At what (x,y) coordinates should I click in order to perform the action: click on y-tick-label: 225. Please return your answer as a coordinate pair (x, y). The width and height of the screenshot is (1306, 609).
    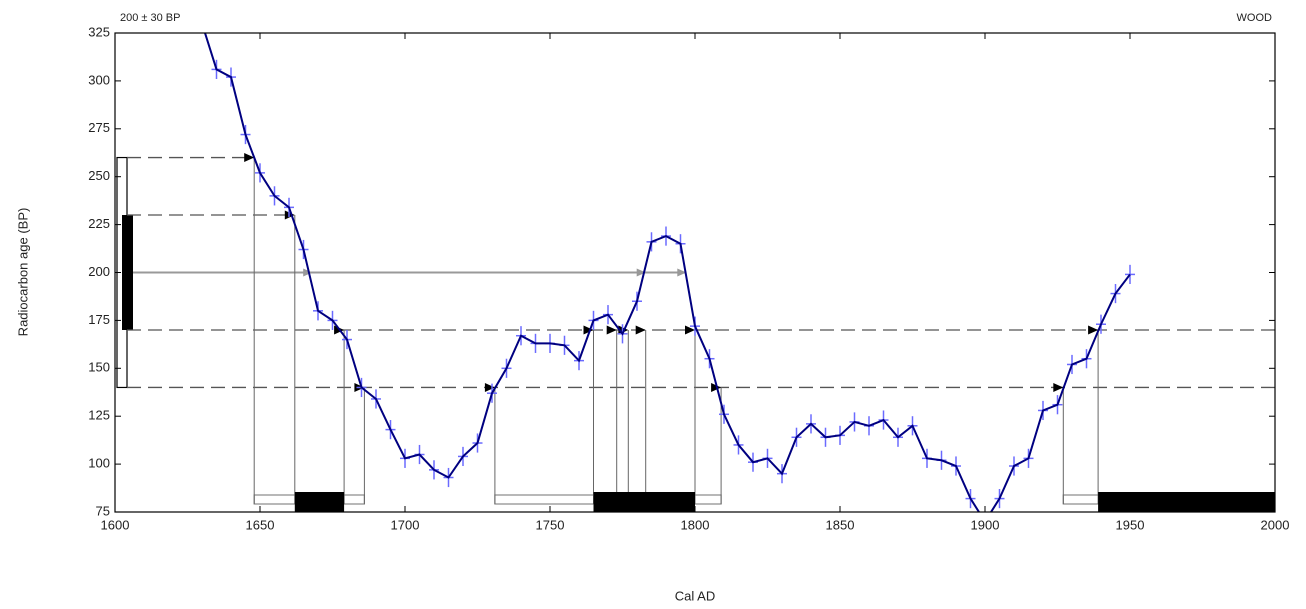
    Looking at the image, I should click on (99, 223).